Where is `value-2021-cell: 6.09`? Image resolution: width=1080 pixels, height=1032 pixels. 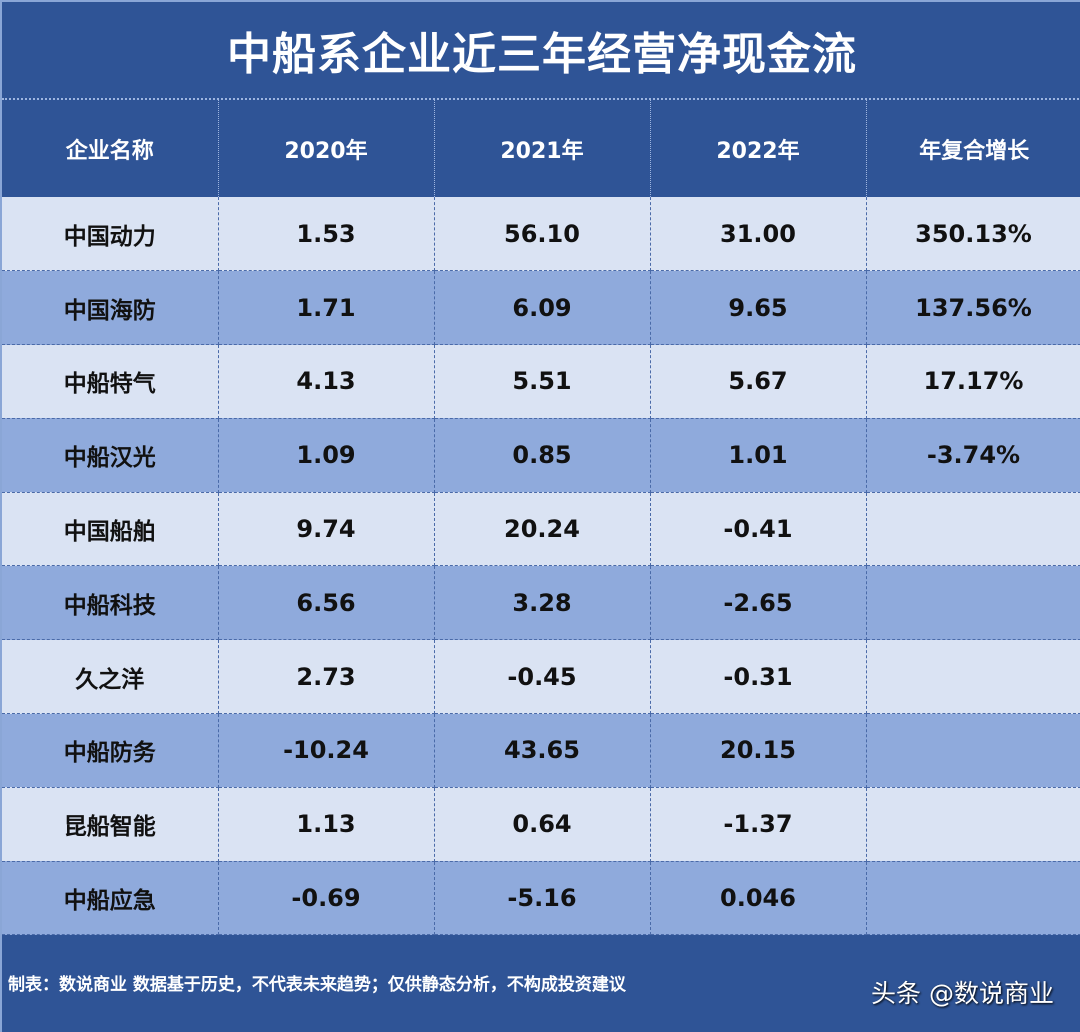
value-2021-cell: 6.09 is located at coordinates (542, 308).